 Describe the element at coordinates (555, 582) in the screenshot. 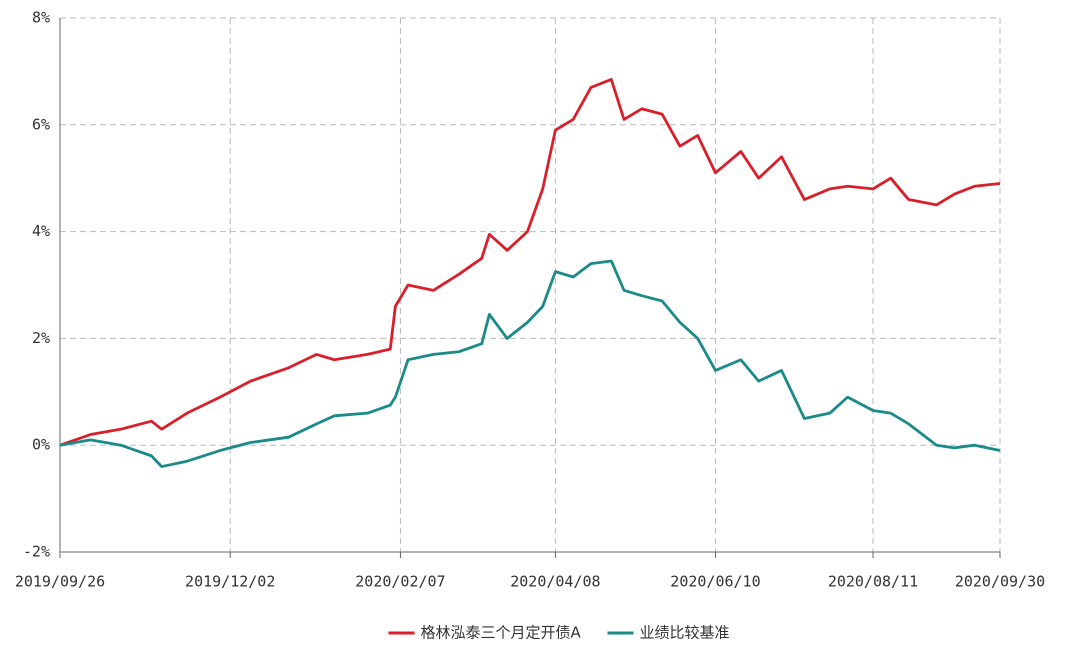

I see `x-tick-label: 2020/04/08` at that location.